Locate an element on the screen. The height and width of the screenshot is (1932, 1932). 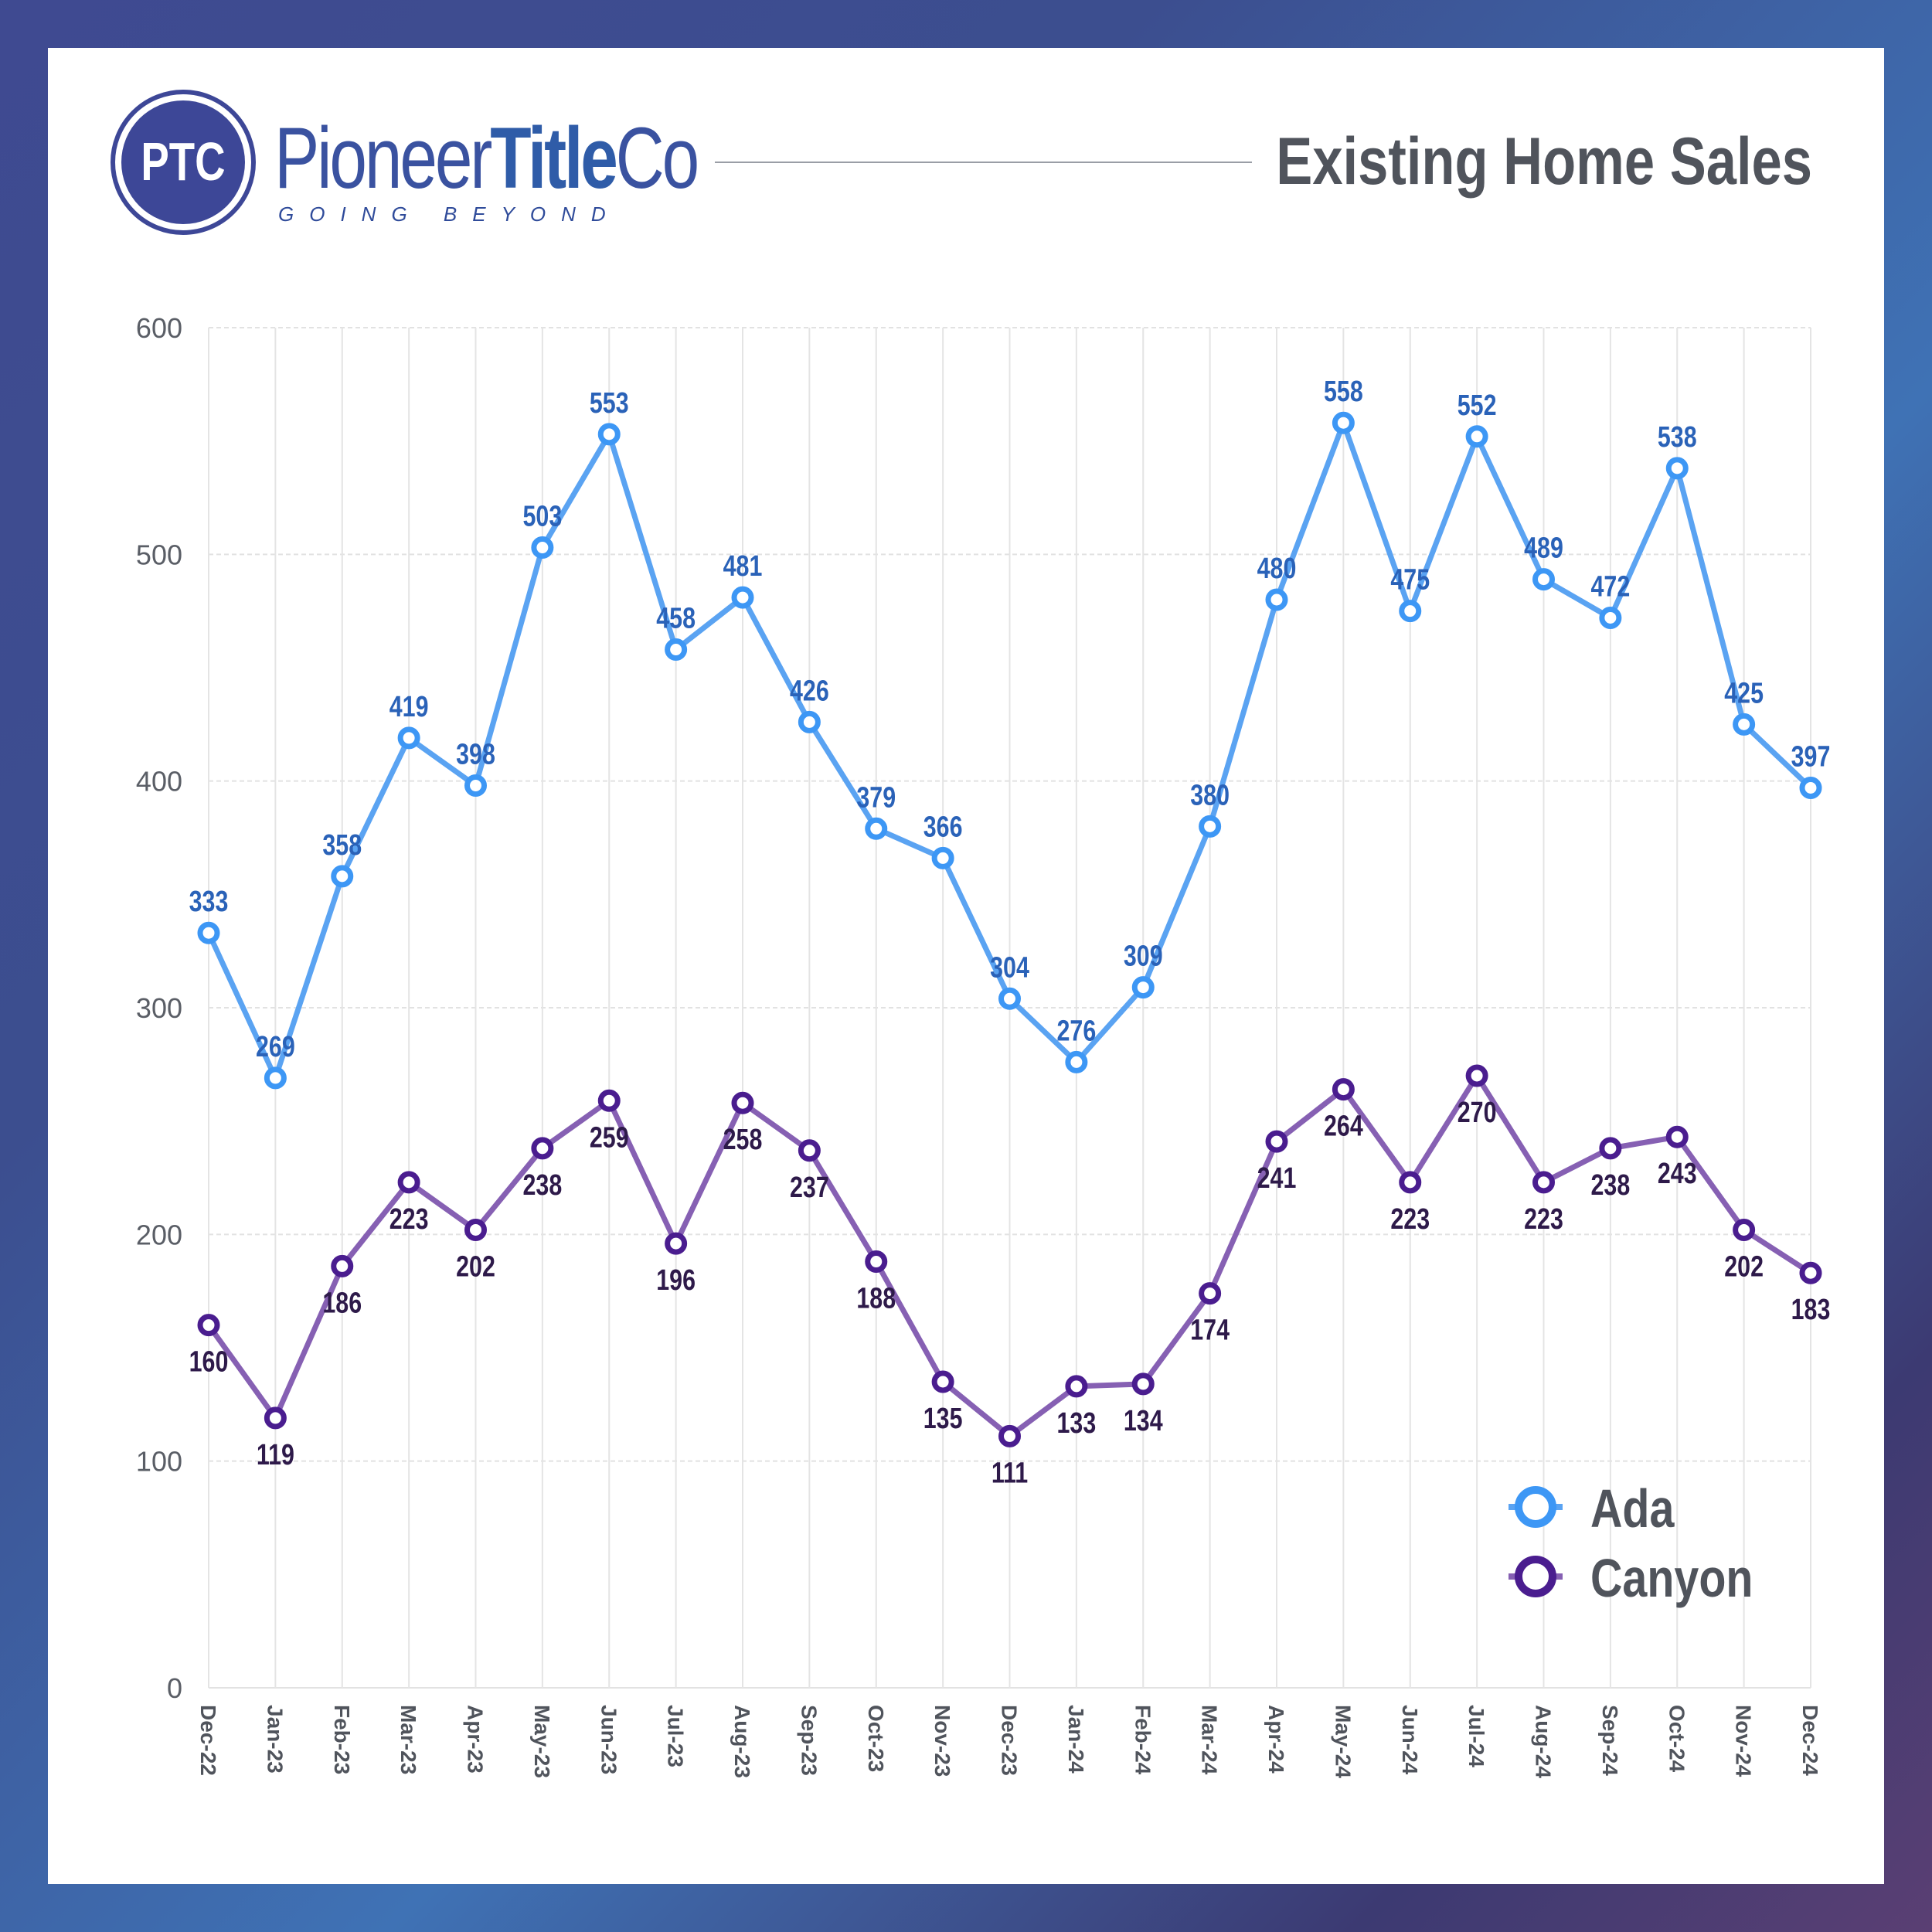
data-label: 111 is located at coordinates (1010, 1473).